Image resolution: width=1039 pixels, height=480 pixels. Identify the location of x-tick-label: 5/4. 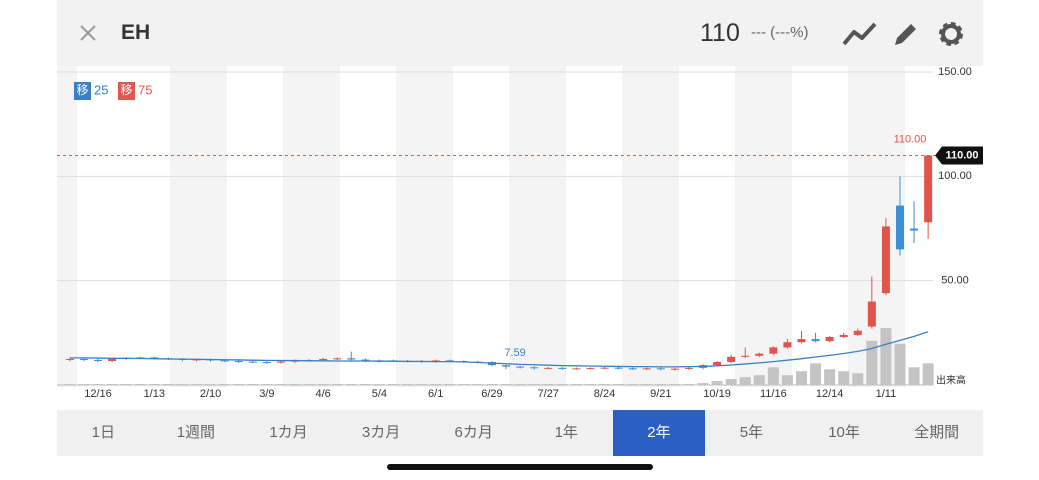
(379, 394).